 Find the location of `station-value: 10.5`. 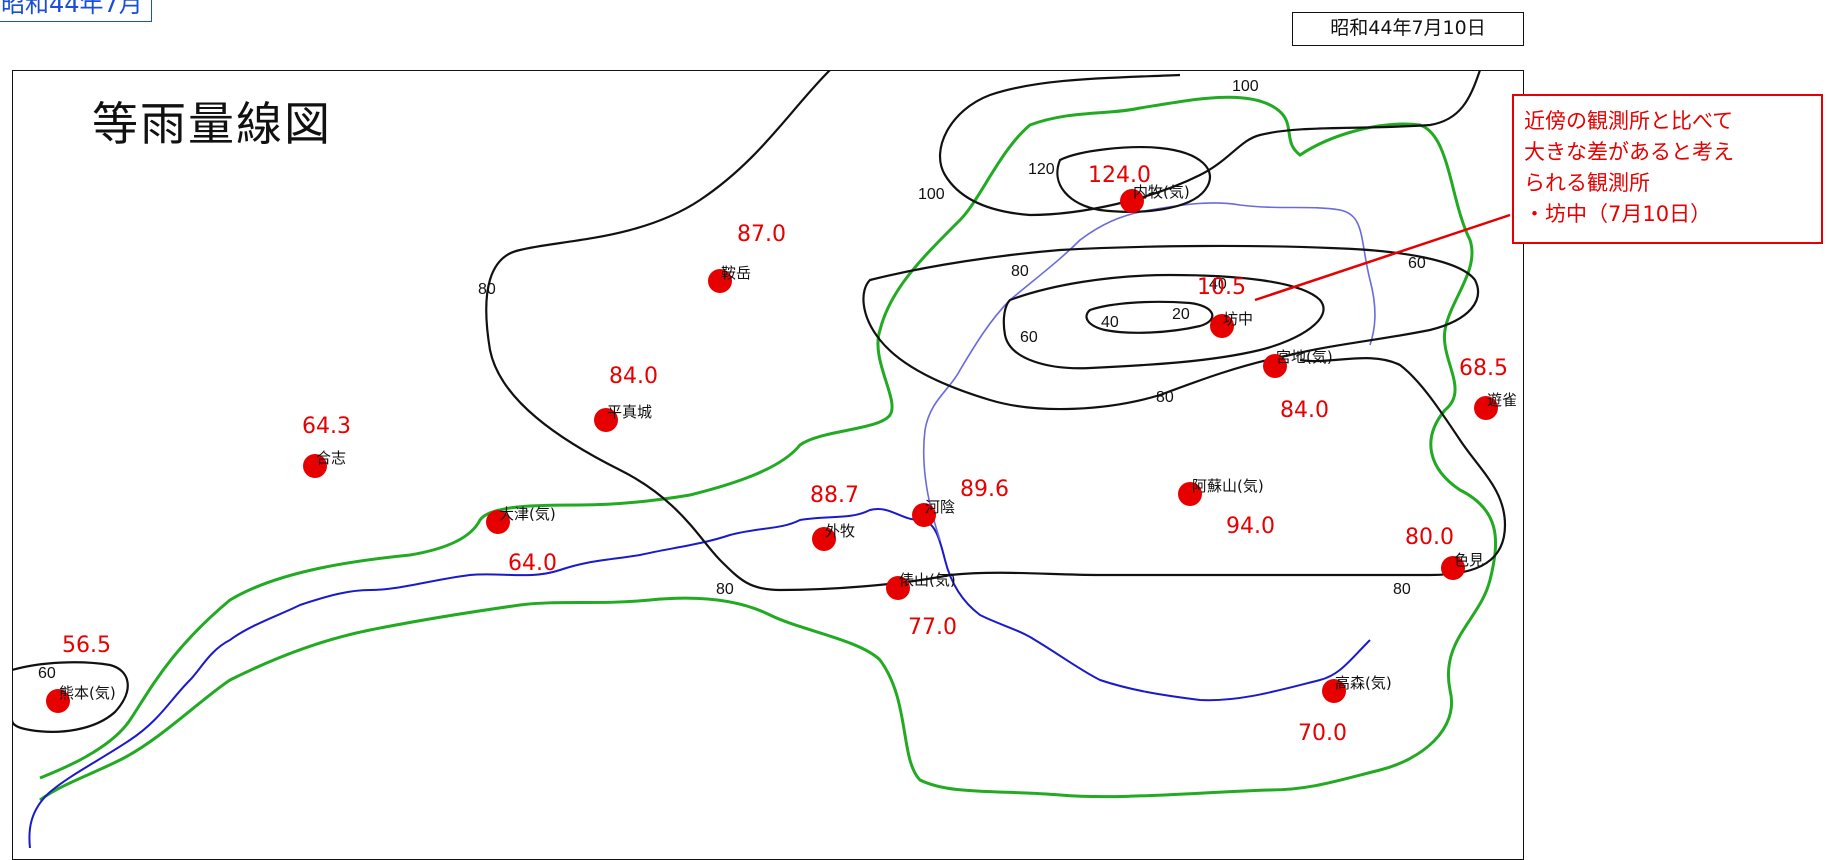

station-value: 10.5 is located at coordinates (1221, 287).